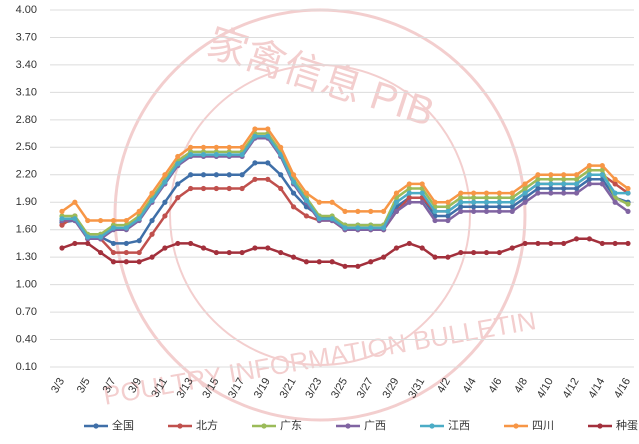  What do you see at coordinates (207, 425) in the screenshot?
I see `legend-label: 北方` at bounding box center [207, 425].